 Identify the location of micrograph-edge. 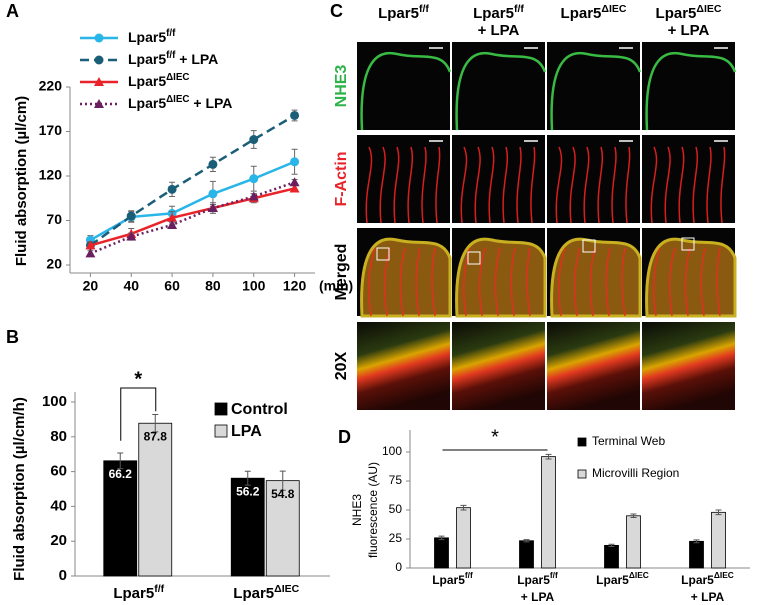
(691, 91).